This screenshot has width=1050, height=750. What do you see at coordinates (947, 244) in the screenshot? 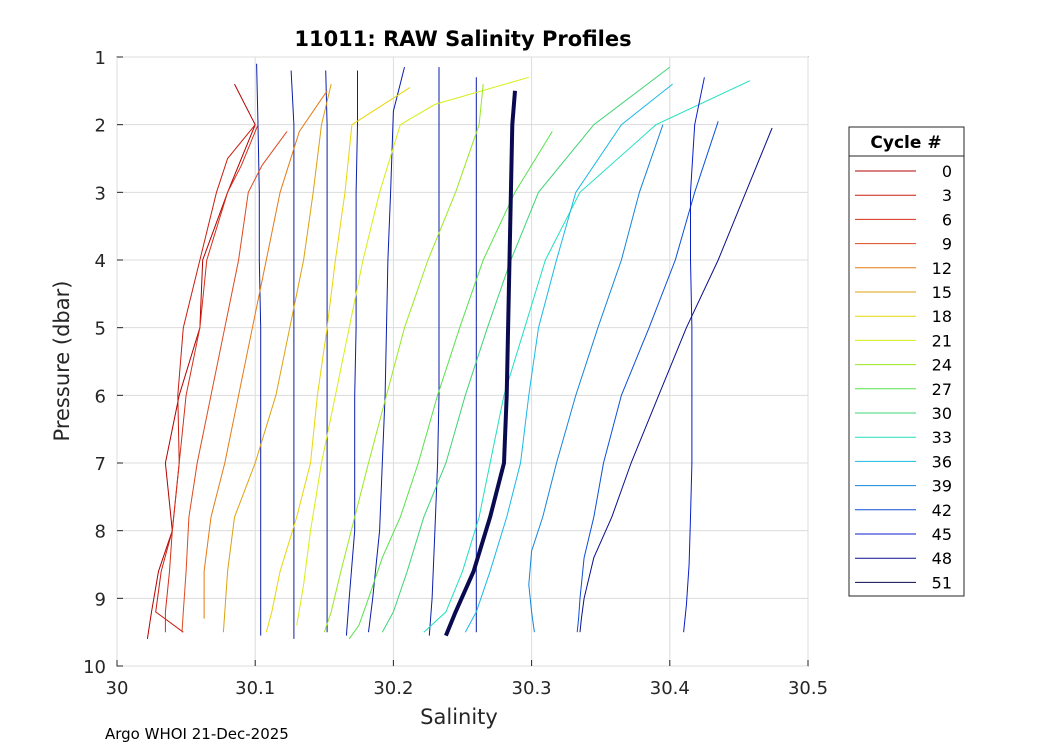
I see `legend-label-cycle-9: 9` at bounding box center [947, 244].